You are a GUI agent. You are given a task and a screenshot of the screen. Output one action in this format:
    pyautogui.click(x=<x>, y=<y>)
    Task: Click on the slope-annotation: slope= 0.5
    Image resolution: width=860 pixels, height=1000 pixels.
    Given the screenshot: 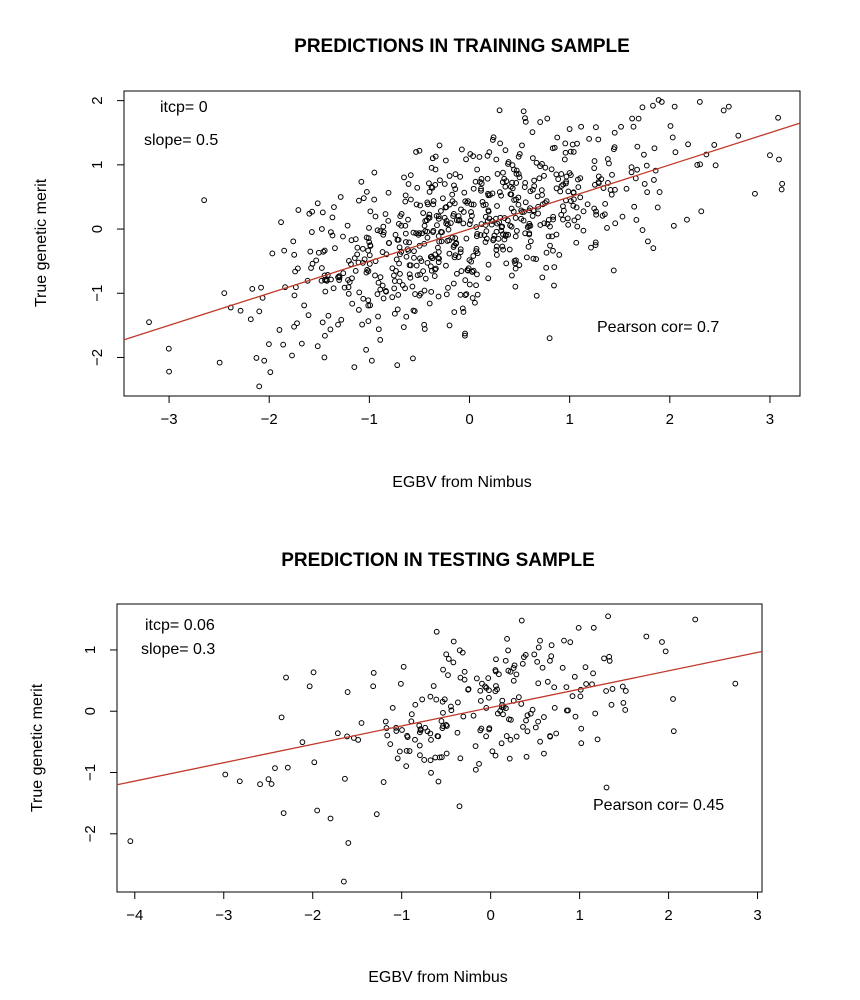 What is the action you would take?
    pyautogui.click(x=181, y=140)
    